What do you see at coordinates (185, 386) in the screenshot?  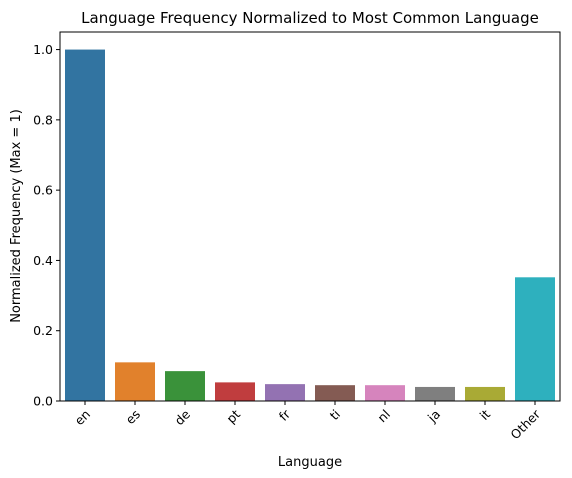 I see `bar-de` at bounding box center [185, 386].